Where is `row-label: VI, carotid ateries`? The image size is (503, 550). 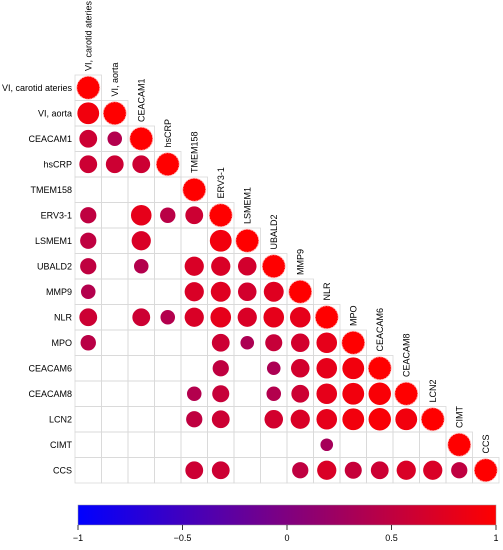 row-label: VI, carotid ateries is located at coordinates (37, 88).